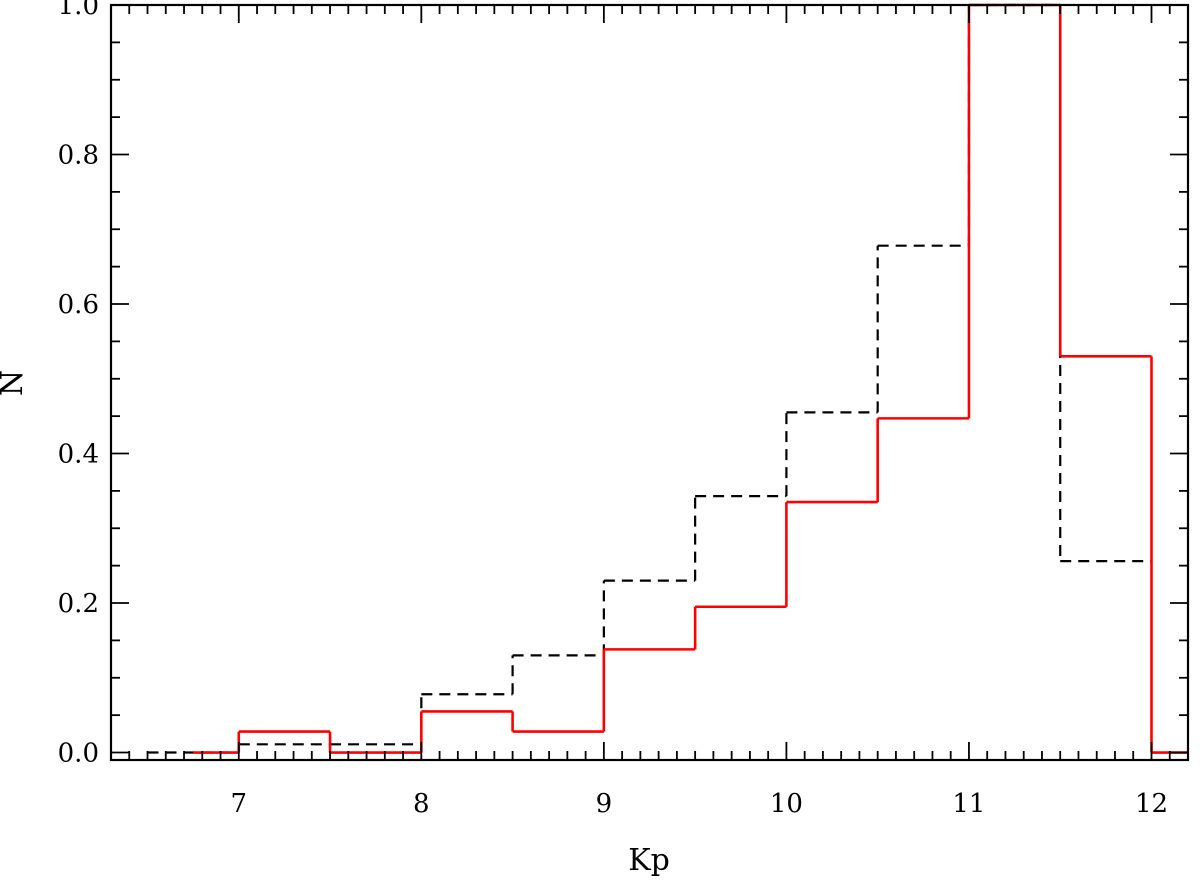 Image resolution: width=1200 pixels, height=880 pixels. I want to click on y-tick-label: 0.0, so click(78, 754).